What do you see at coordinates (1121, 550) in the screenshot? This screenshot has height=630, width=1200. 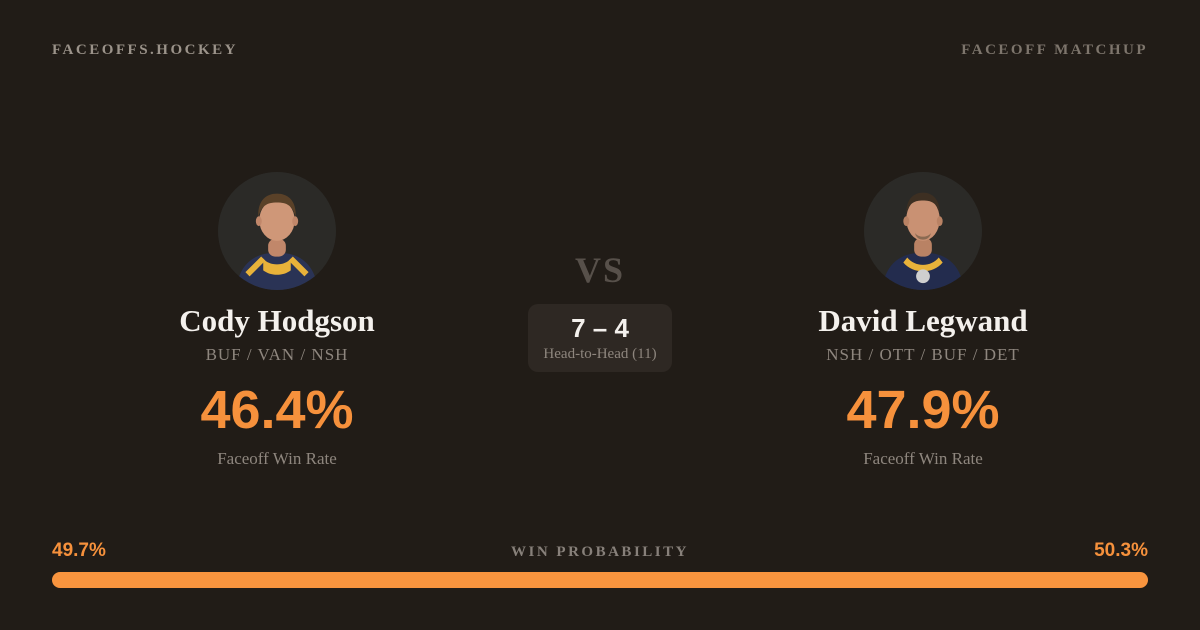 I see `win-probability-right: 50.3%` at bounding box center [1121, 550].